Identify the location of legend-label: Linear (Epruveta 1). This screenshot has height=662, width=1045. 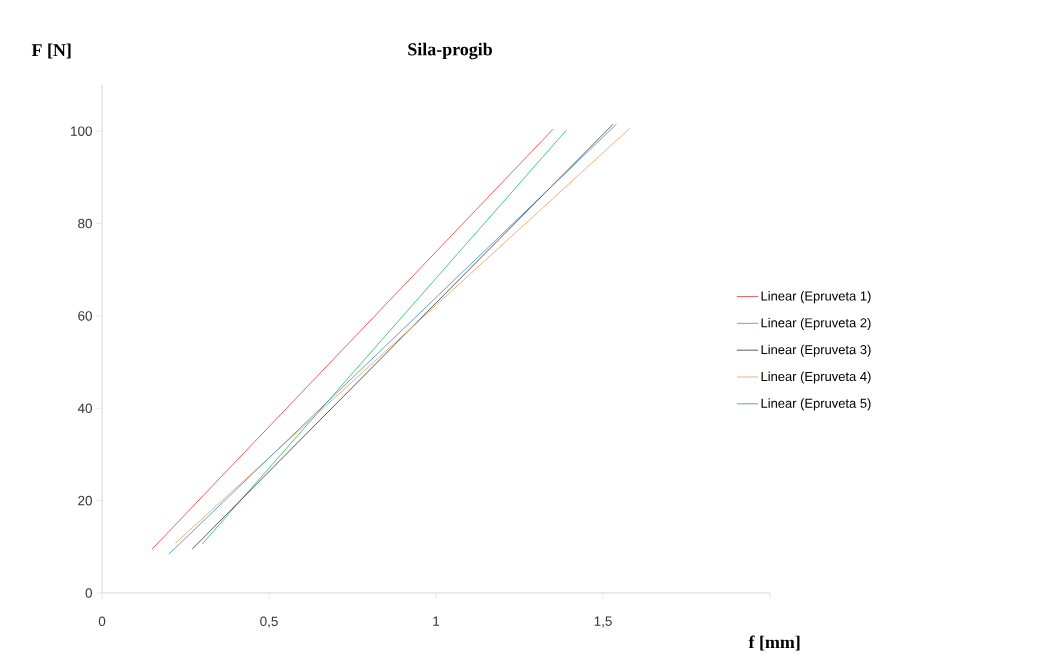
(816, 297).